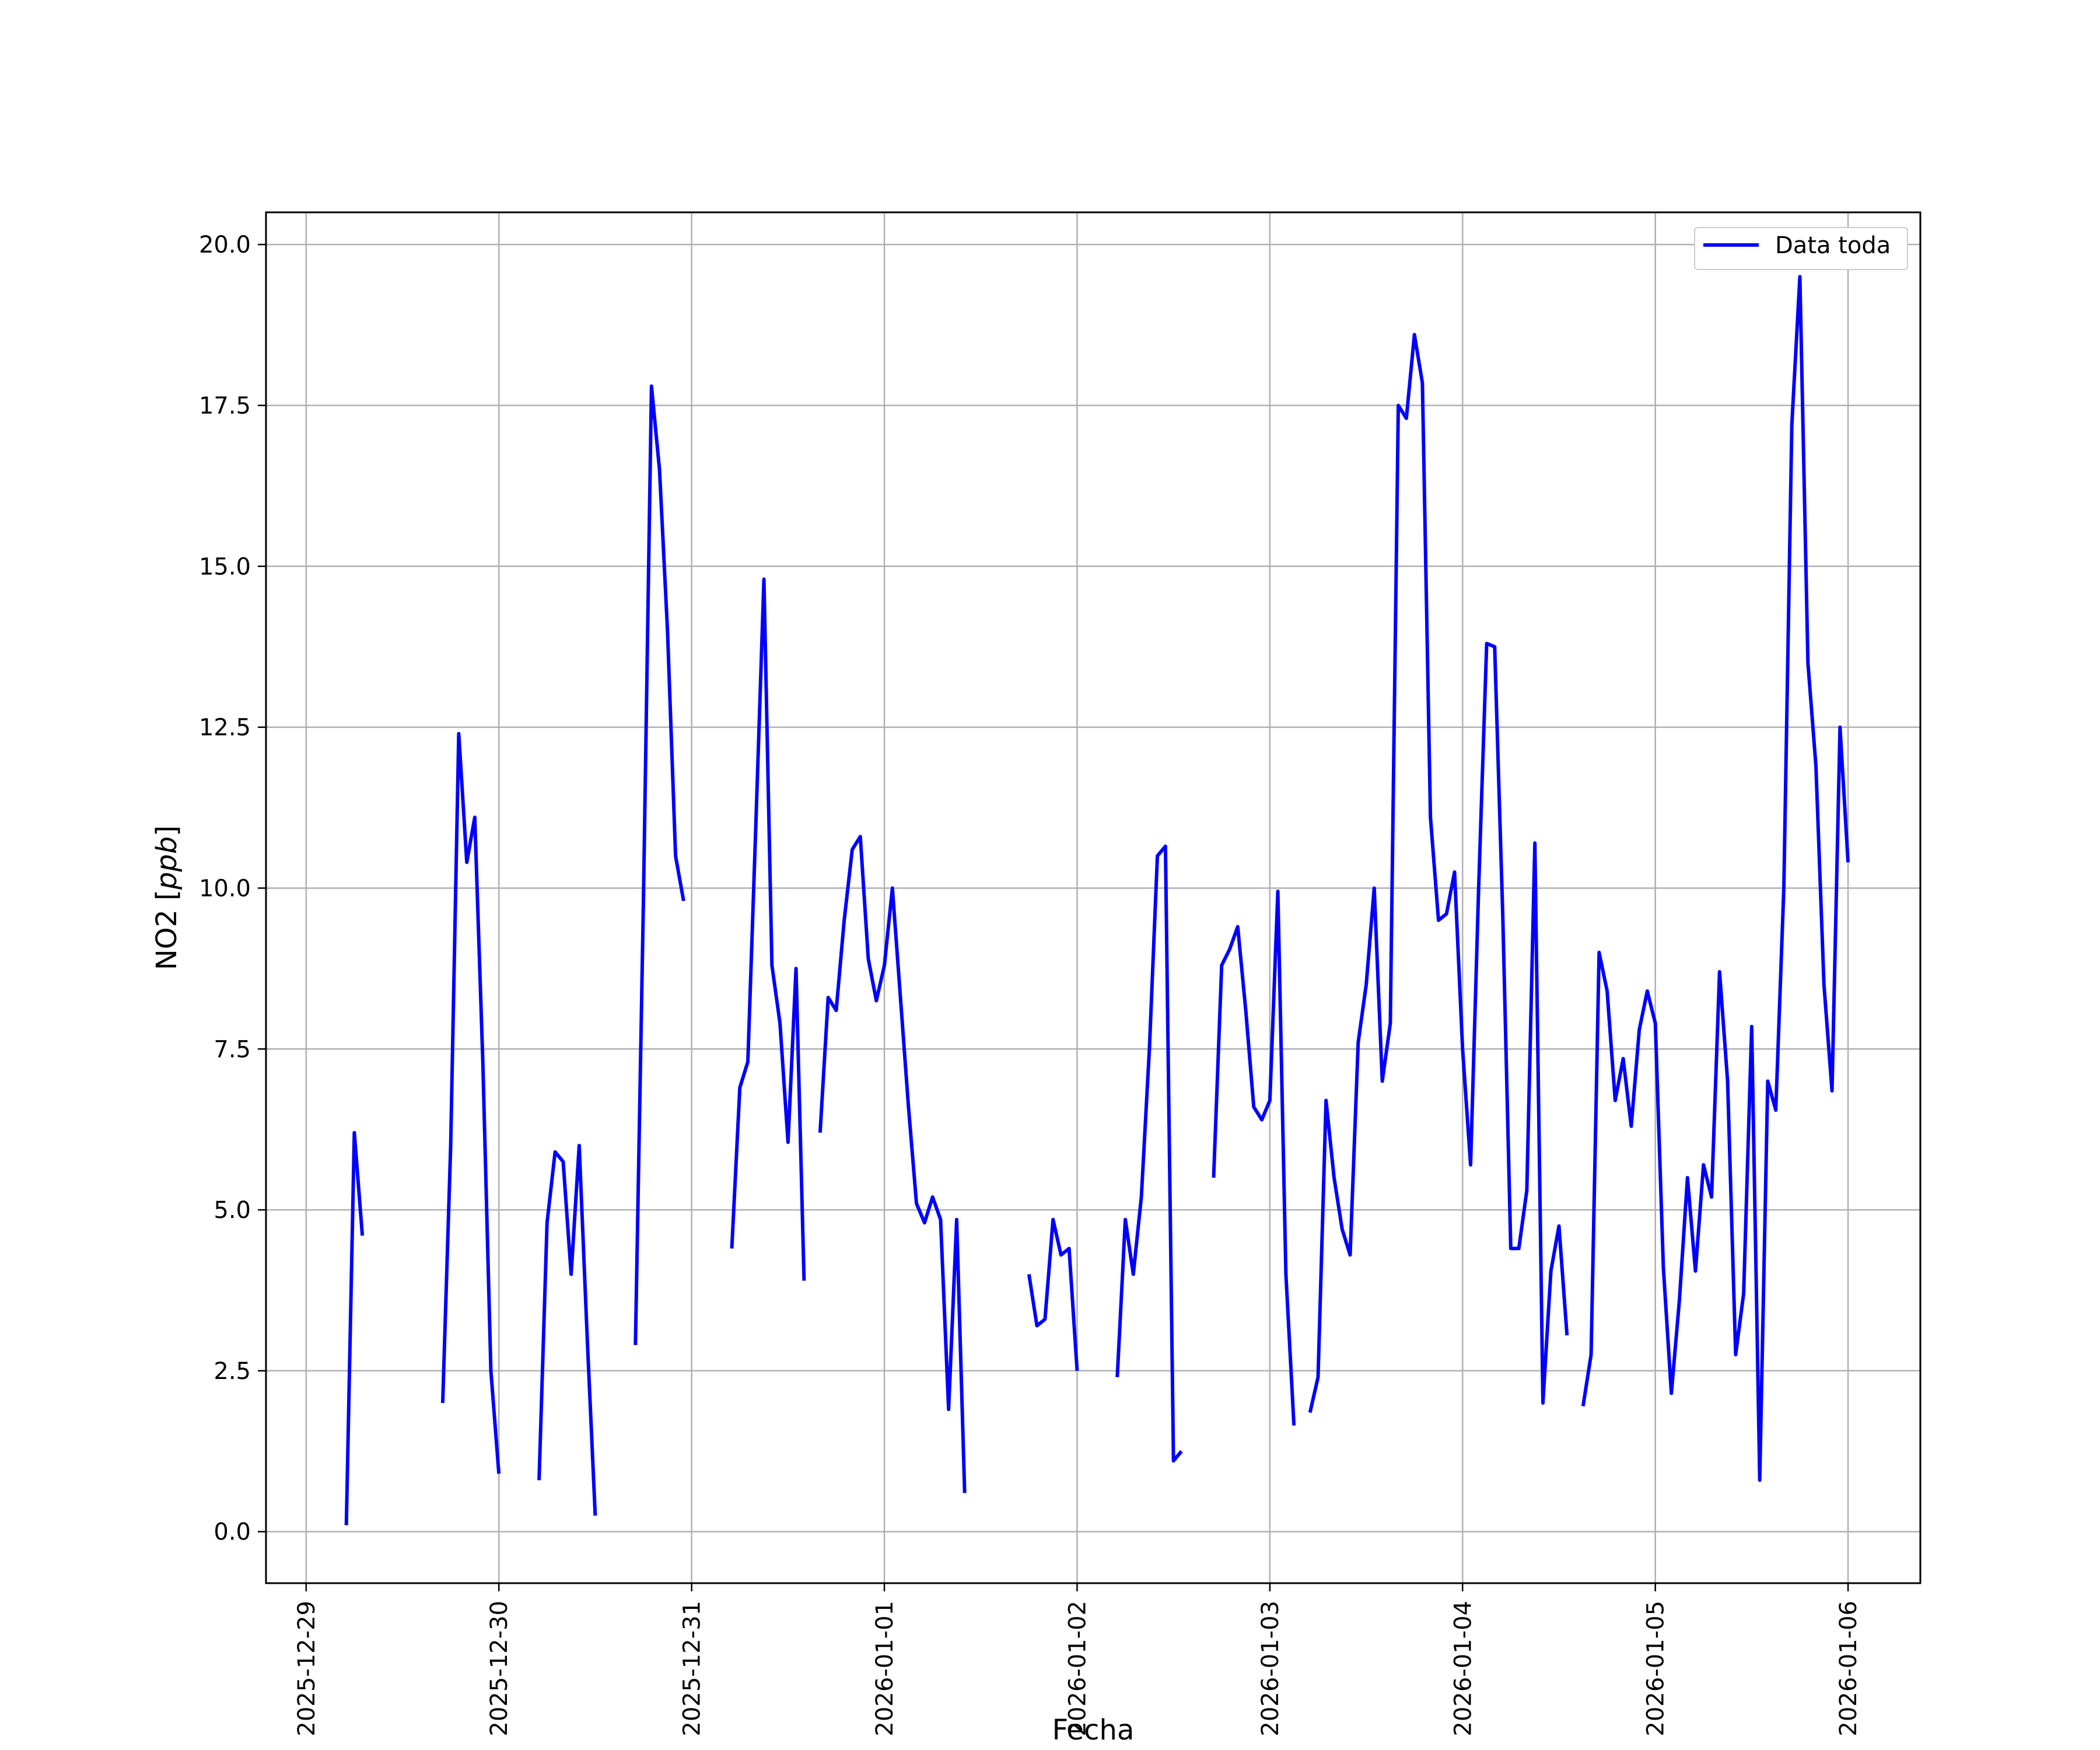  Describe the element at coordinates (166, 930) in the screenshot. I see `y-axis-label-prefix: NO2 [` at that location.